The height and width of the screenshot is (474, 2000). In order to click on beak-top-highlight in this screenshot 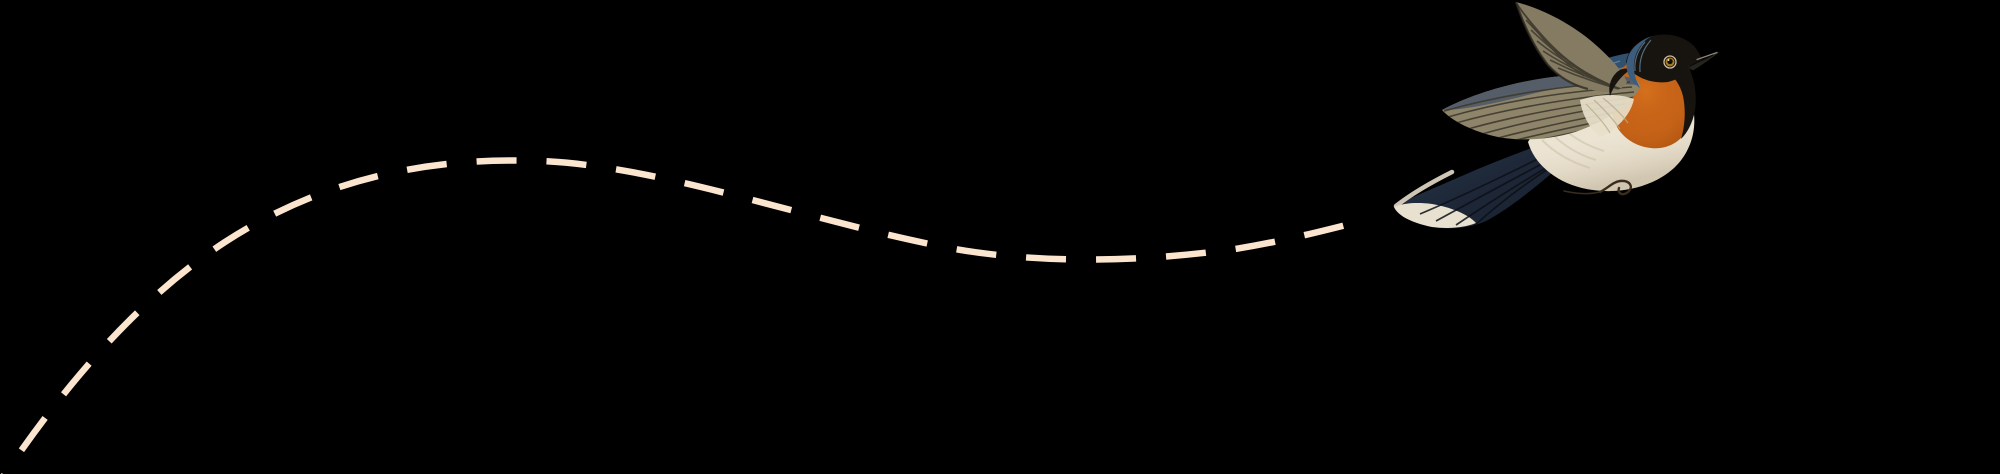, I will do `click(1707, 56)`.